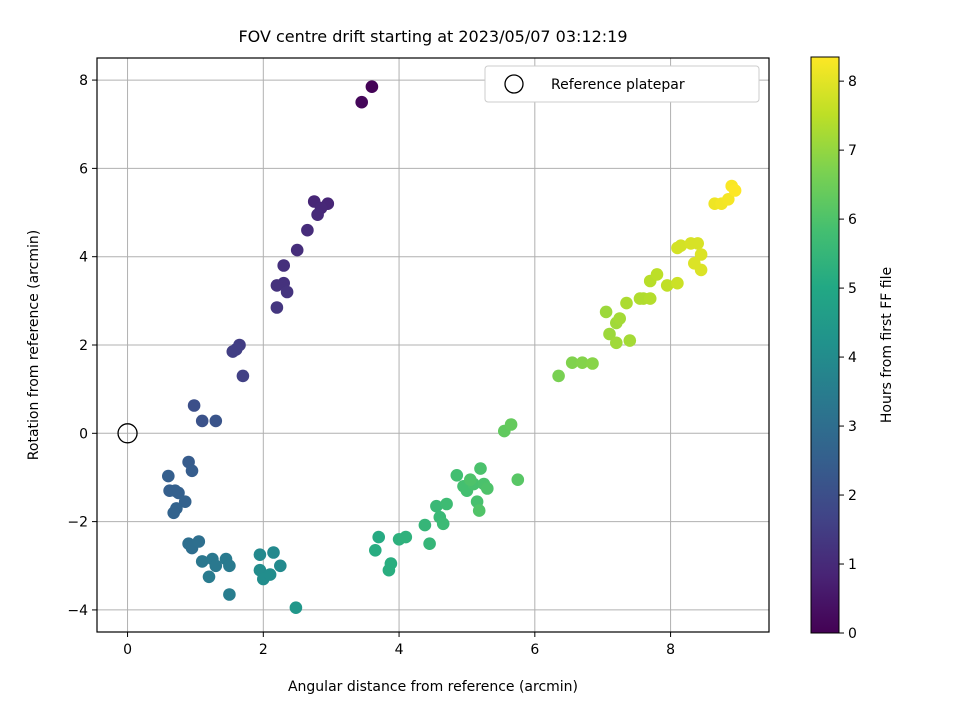  I want to click on legend: Reference platepar, so click(622, 84).